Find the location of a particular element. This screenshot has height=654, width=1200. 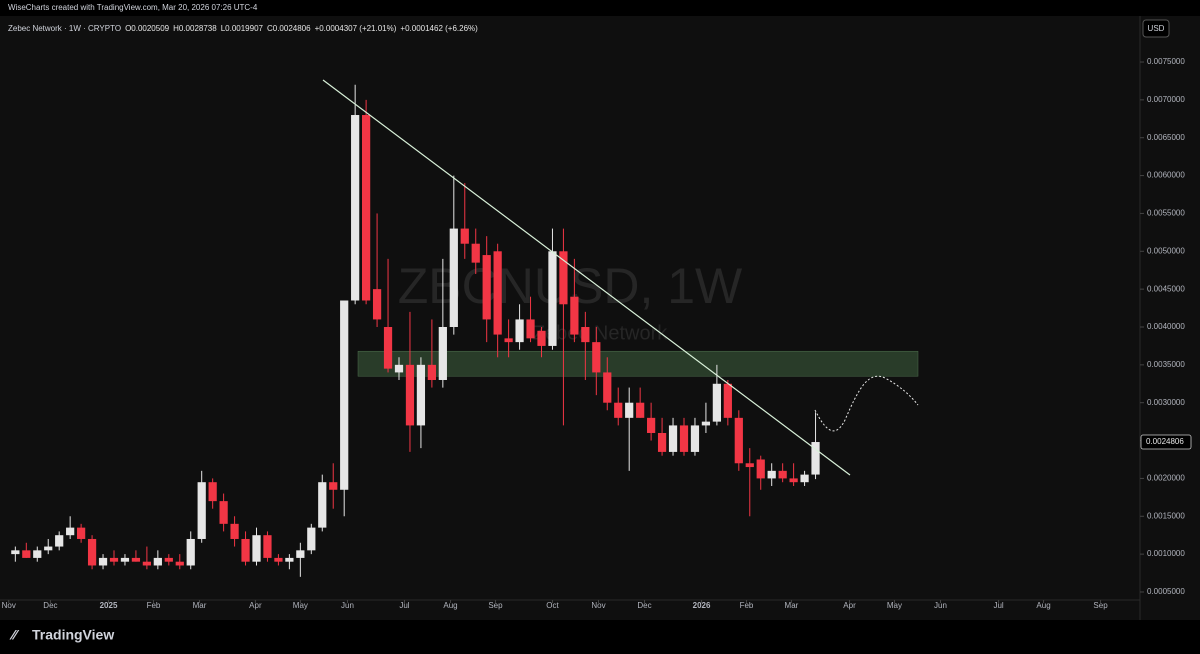

ohlc-value: C0.0024806 is located at coordinates (288, 28).